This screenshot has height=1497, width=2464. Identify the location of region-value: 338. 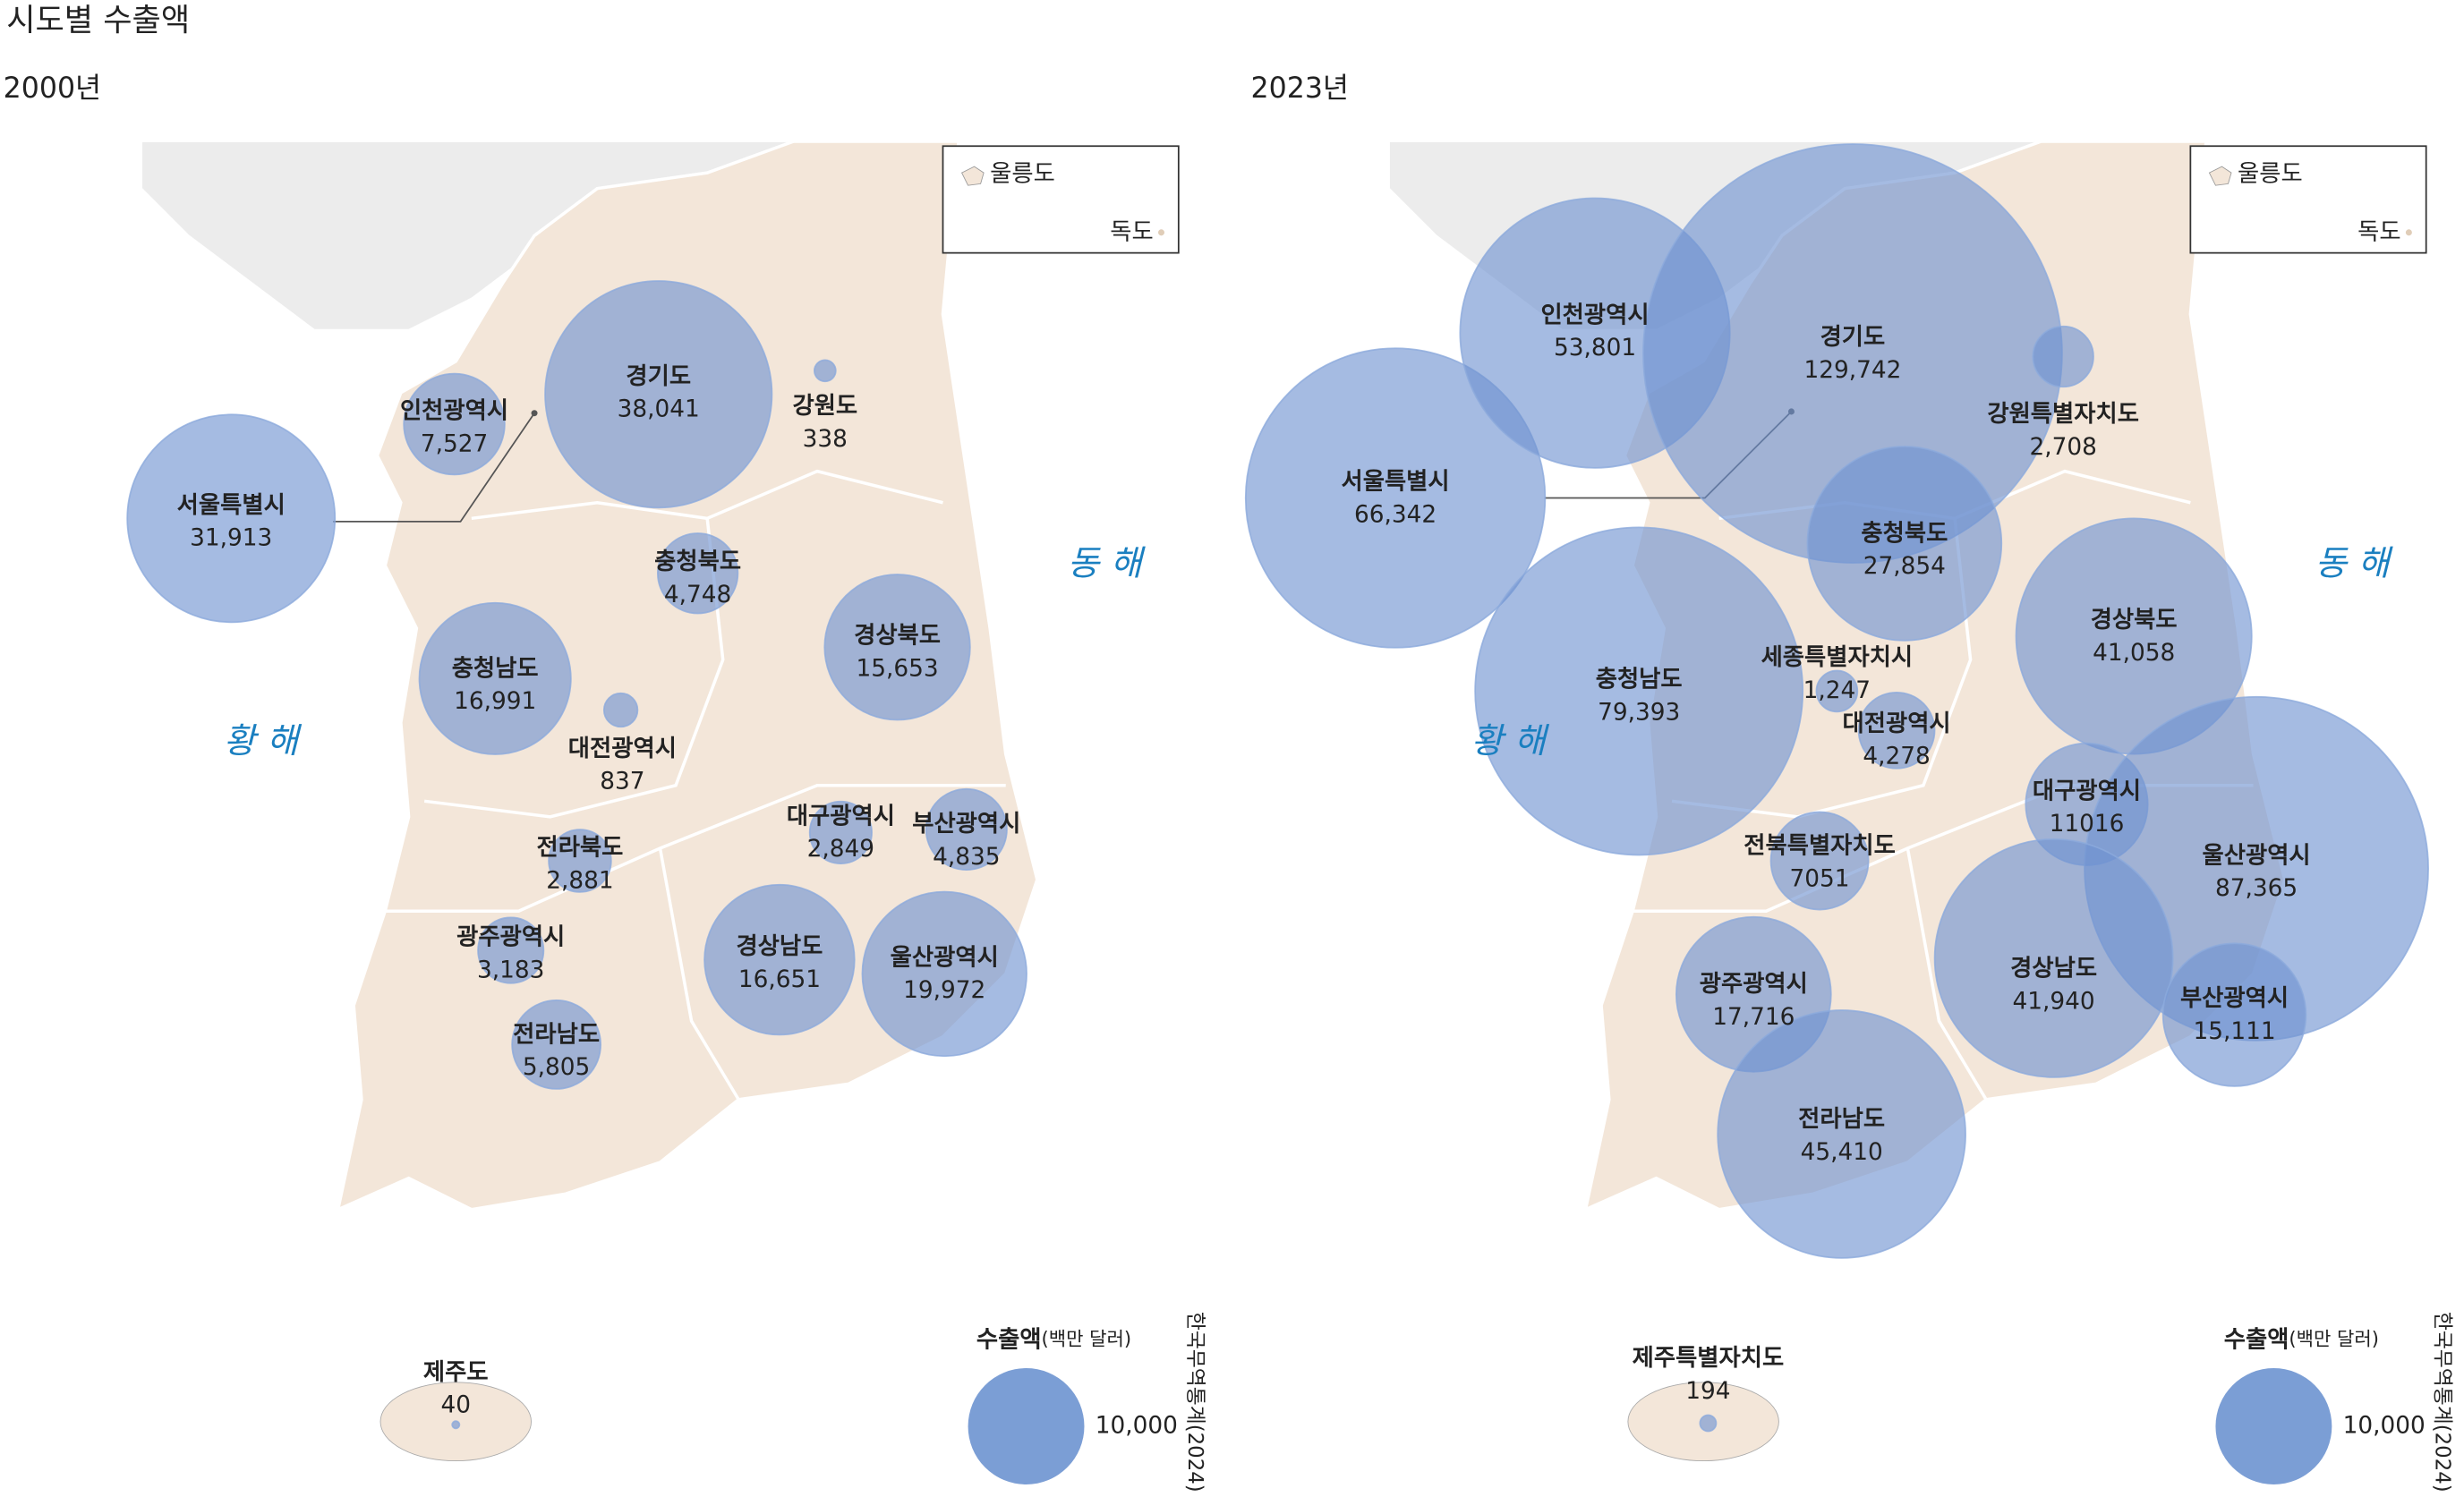
(826, 439).